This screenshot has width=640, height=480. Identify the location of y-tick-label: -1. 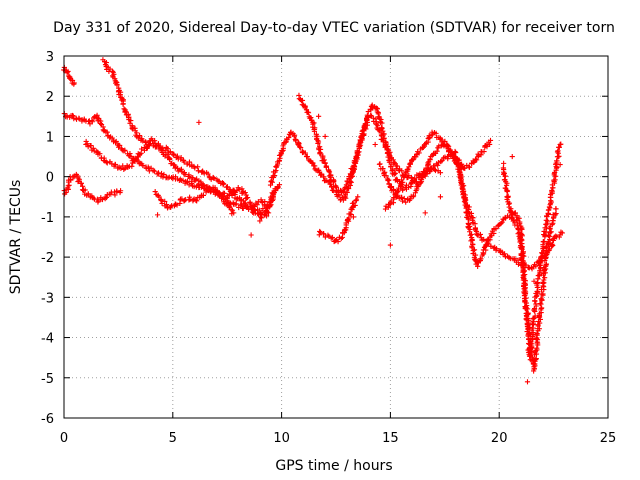
(47, 218).